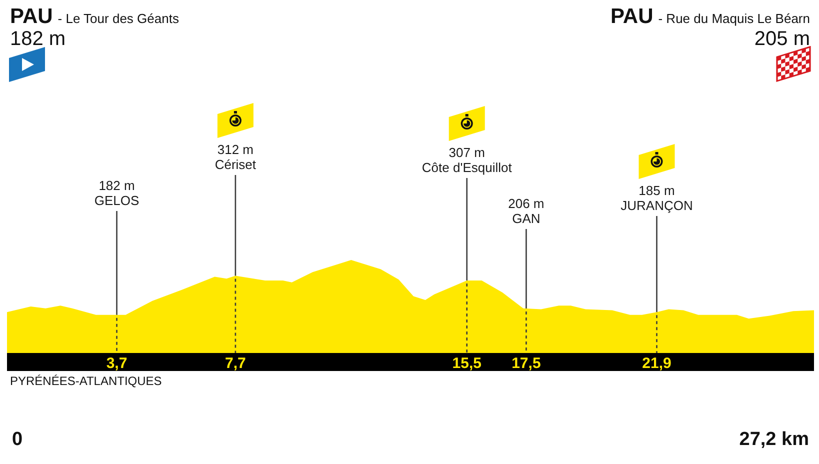 This screenshot has width=819, height=464. Describe the element at coordinates (656, 198) in the screenshot. I see `ref-line-label: 185 m JURANÇON` at that location.